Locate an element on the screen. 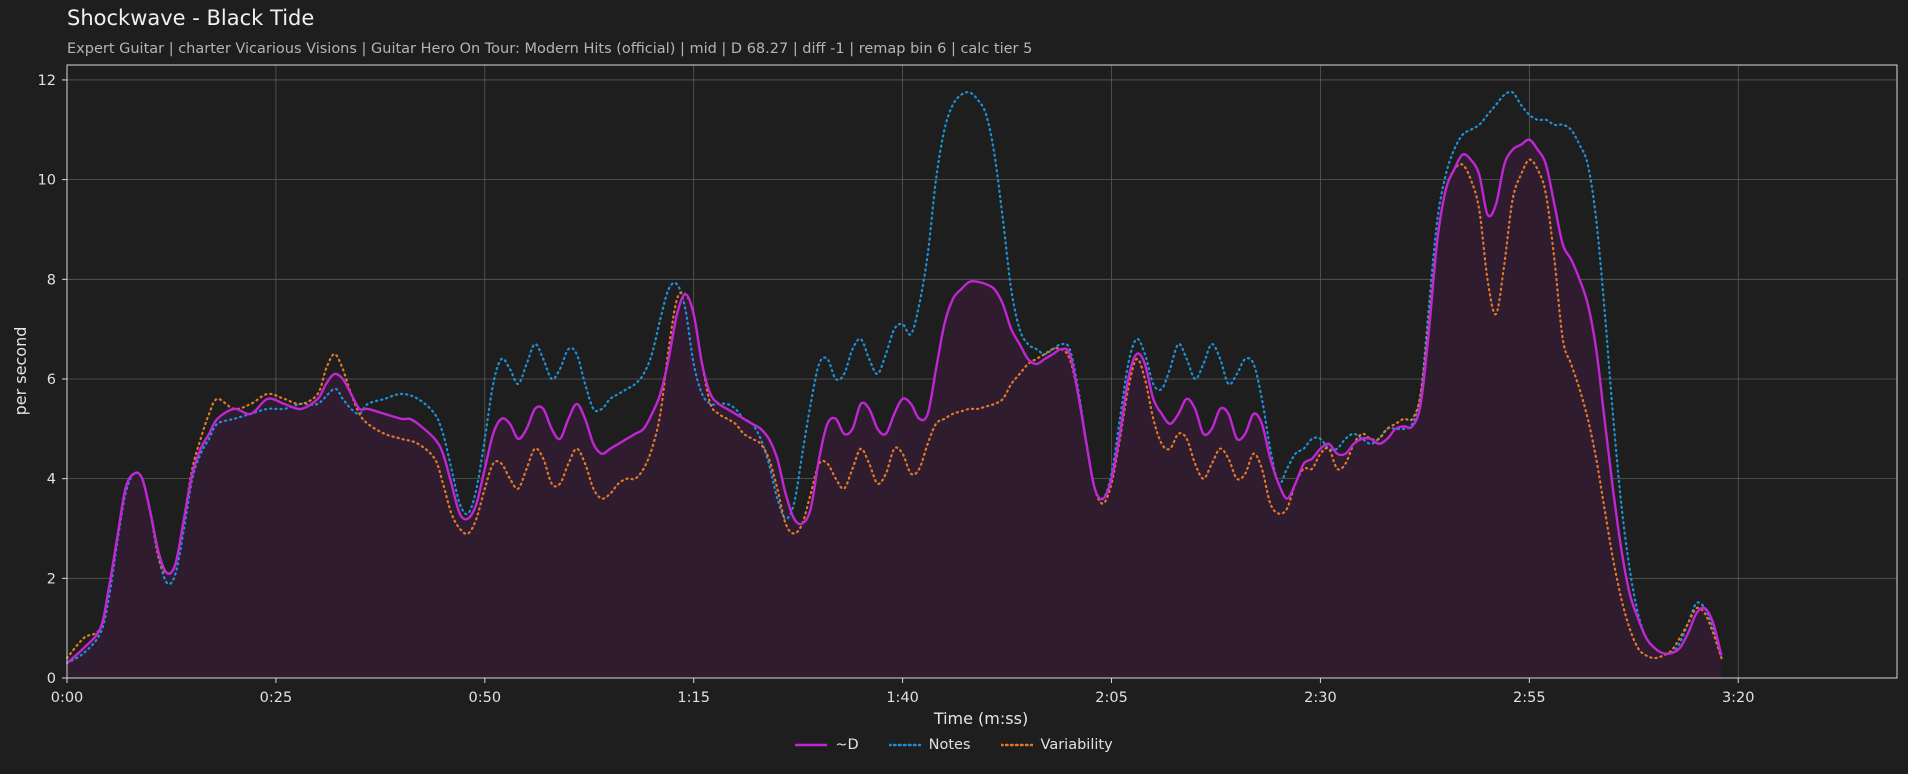 This screenshot has width=1908, height=774. x-tick-label: 1:40 is located at coordinates (902, 698).